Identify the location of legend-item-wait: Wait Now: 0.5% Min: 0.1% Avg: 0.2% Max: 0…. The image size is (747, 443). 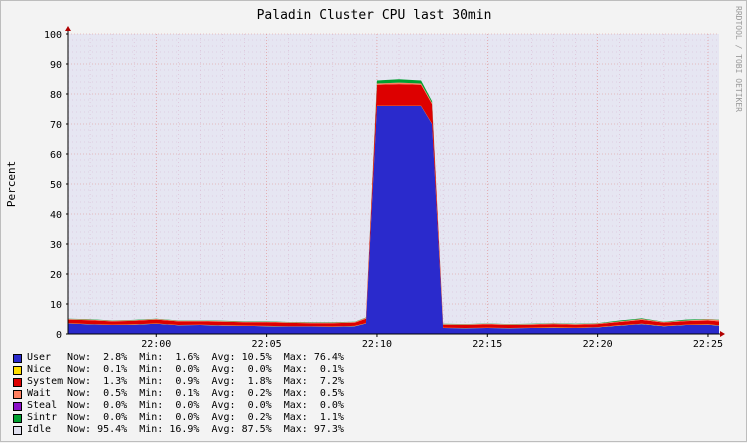
(178, 394).